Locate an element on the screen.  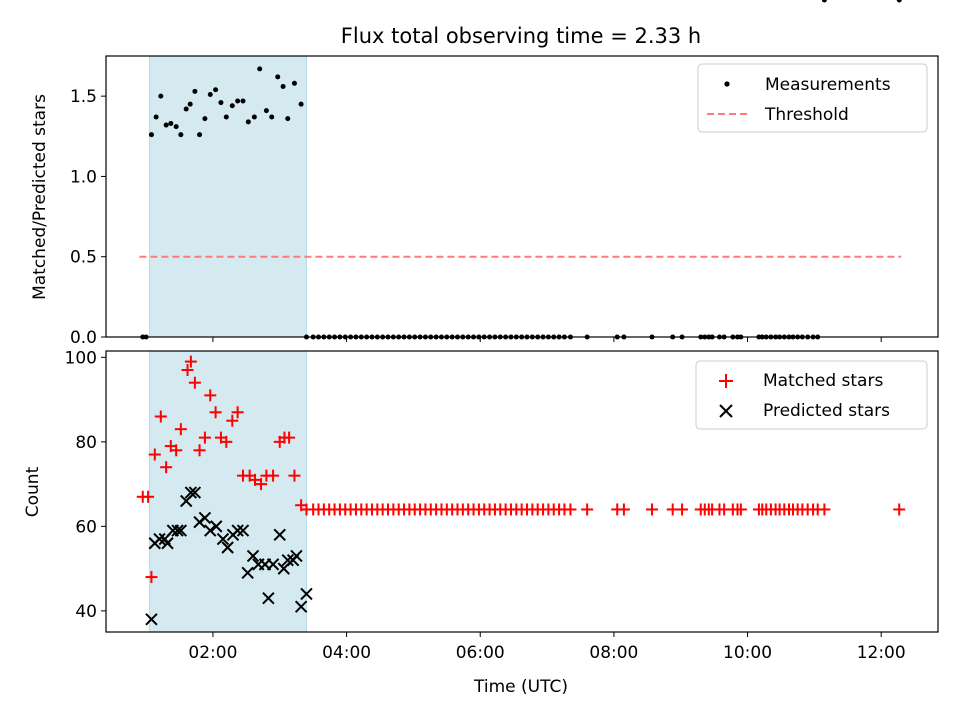
top-y-ticks: 0.0 0.5 1.0 1.5 is located at coordinates (88, 217).